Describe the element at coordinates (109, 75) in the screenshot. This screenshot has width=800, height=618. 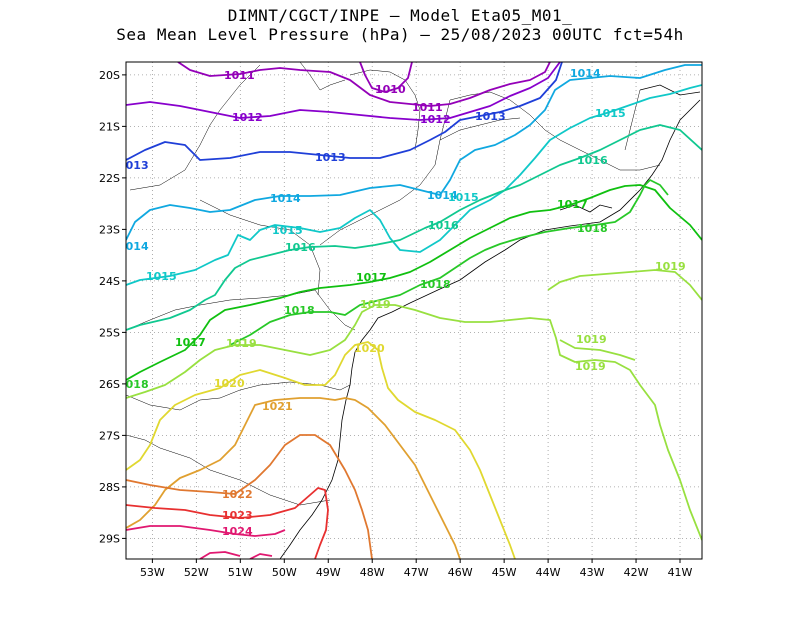
I see `lat-tick-label: 20S` at that location.